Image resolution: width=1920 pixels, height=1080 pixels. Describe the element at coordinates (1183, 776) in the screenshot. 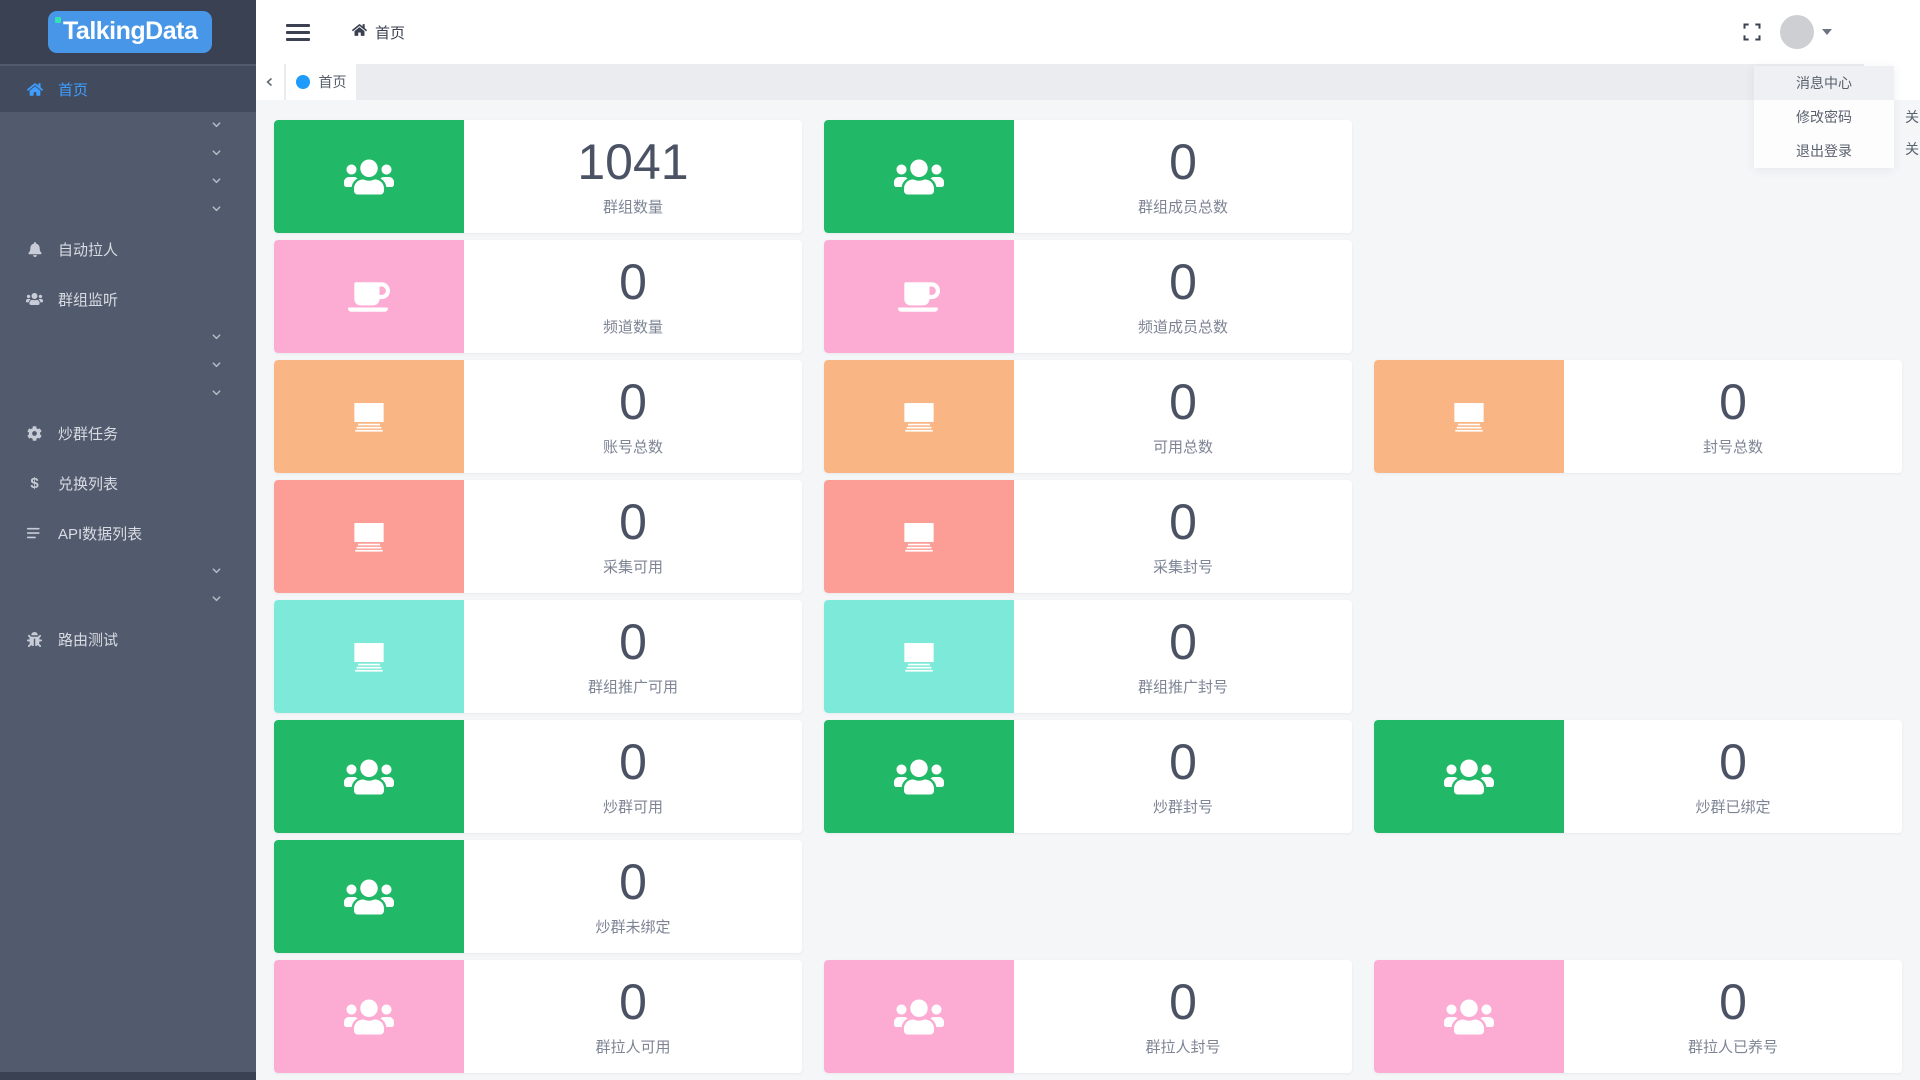

I see `stat-card-body: 0 炒群封号` at that location.